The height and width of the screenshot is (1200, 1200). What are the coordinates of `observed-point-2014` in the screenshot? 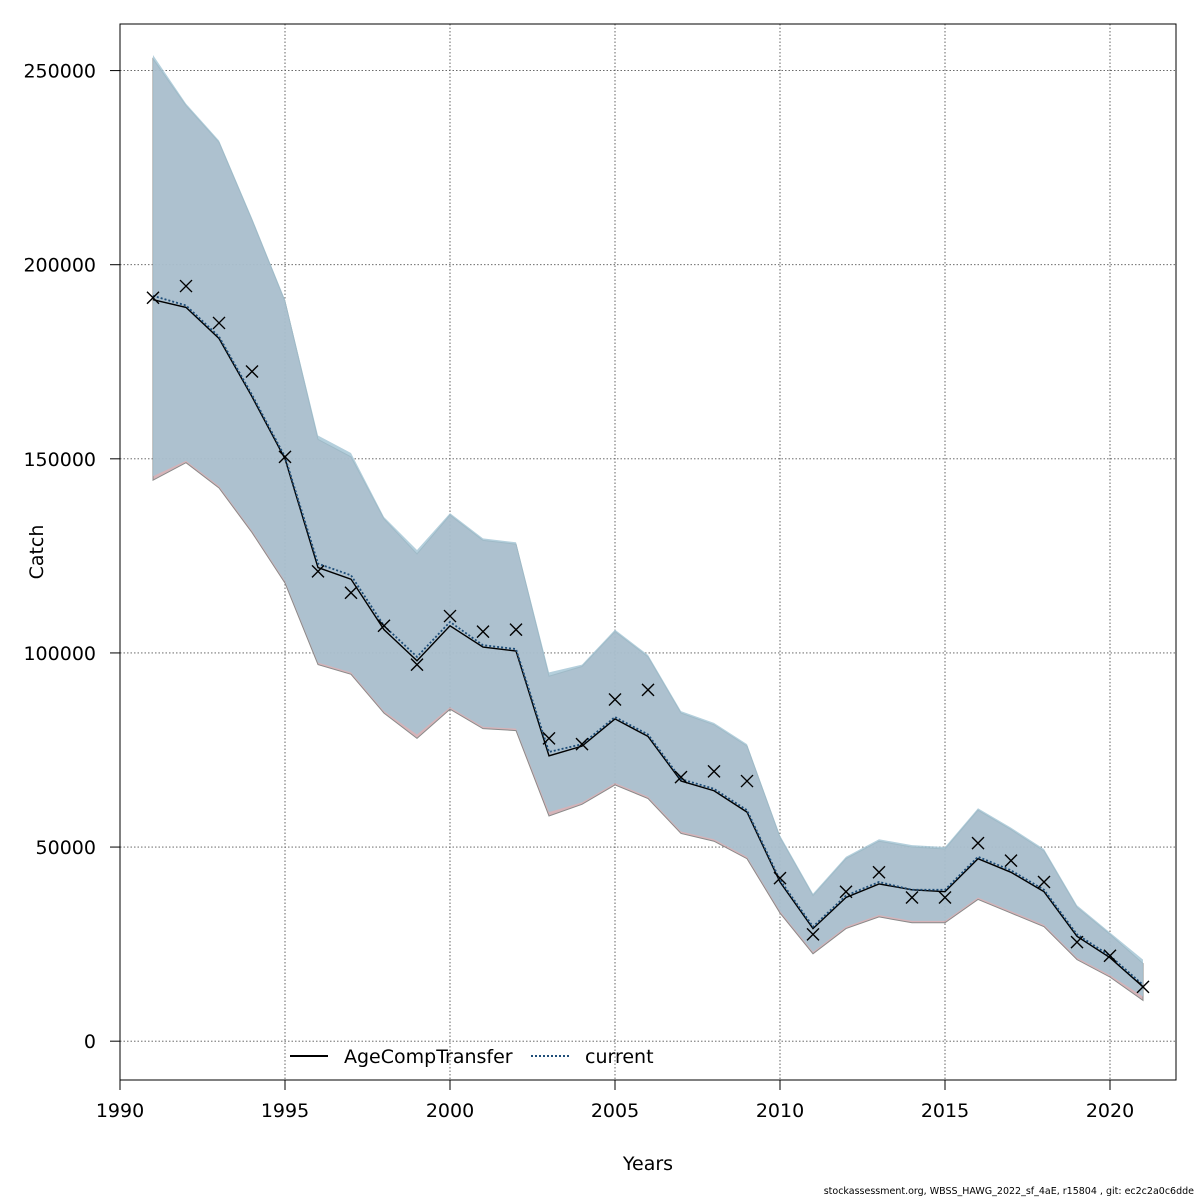 It's located at (912, 898).